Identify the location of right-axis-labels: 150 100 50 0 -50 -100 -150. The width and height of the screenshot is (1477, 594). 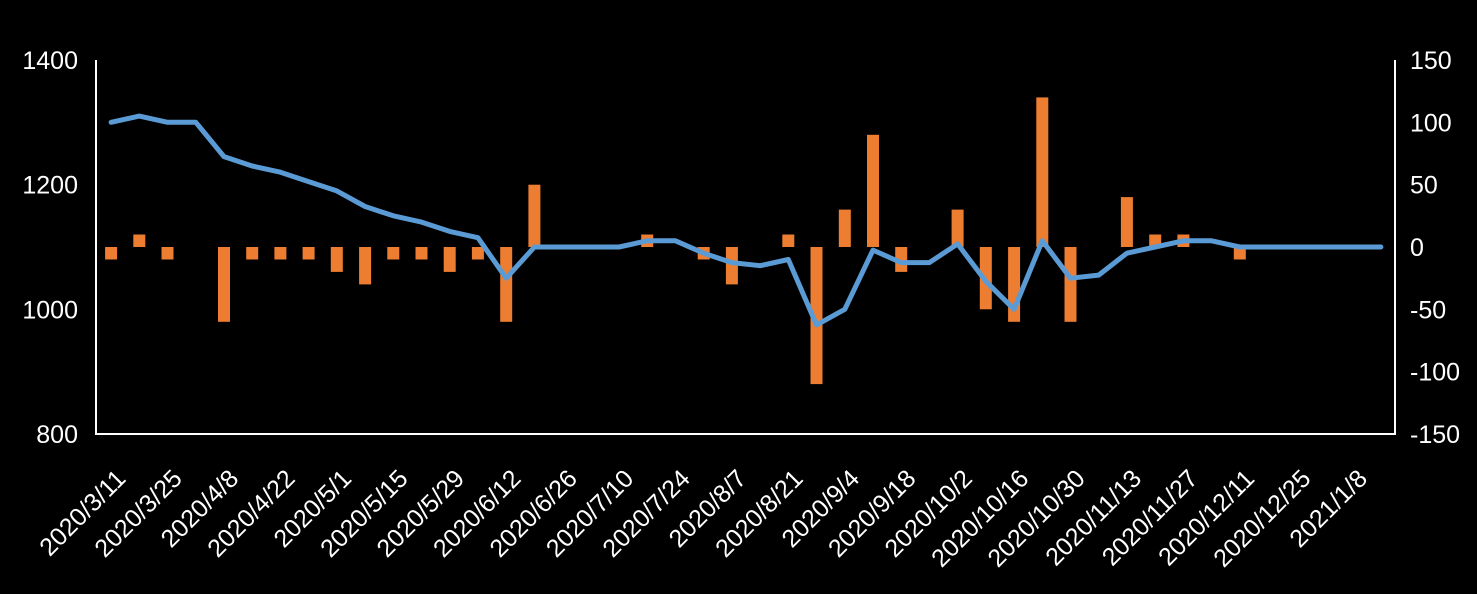
(1435, 248).